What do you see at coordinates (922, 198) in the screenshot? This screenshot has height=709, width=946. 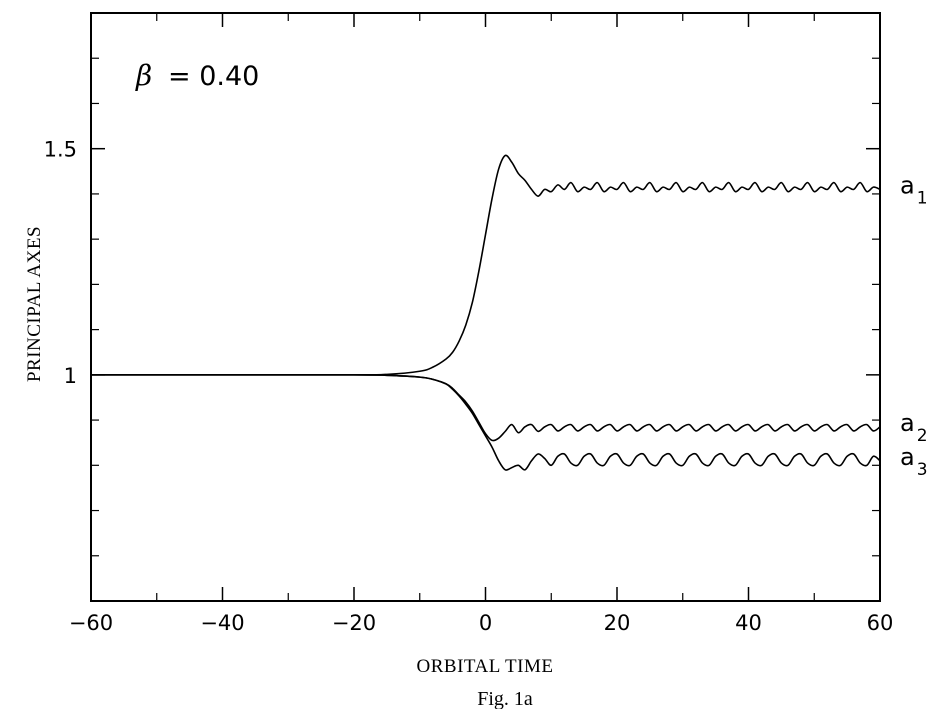 I see `series-label-sub-a1: 1` at bounding box center [922, 198].